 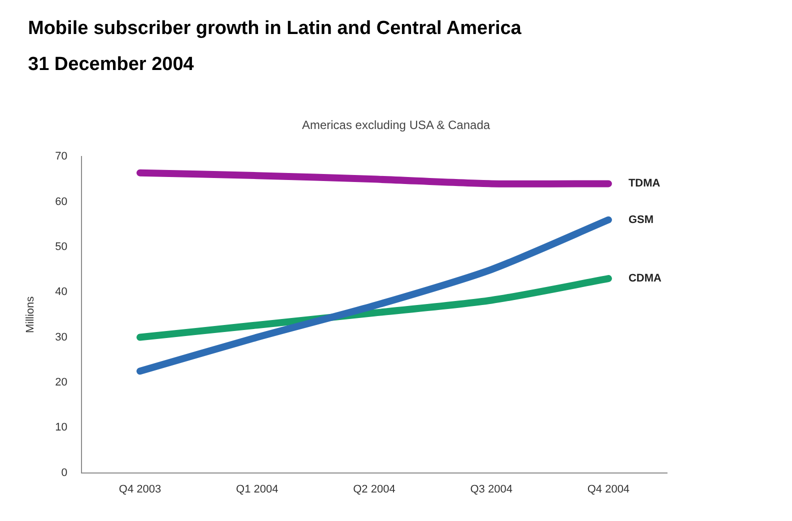 What do you see at coordinates (61, 337) in the screenshot?
I see `y-tick-label: 30` at bounding box center [61, 337].